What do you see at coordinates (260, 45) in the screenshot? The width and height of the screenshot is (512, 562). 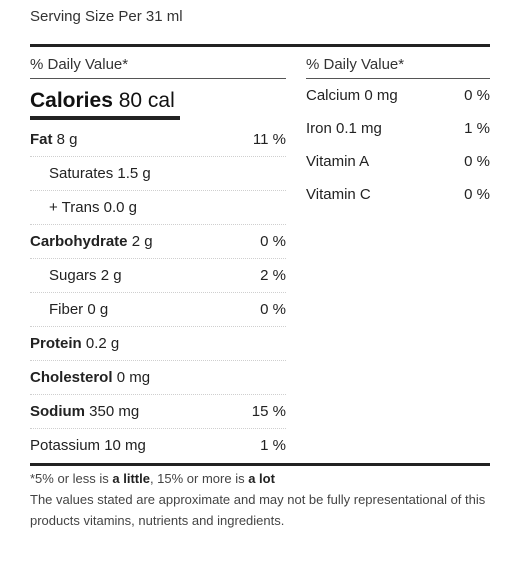 I see `top-divider` at bounding box center [260, 45].